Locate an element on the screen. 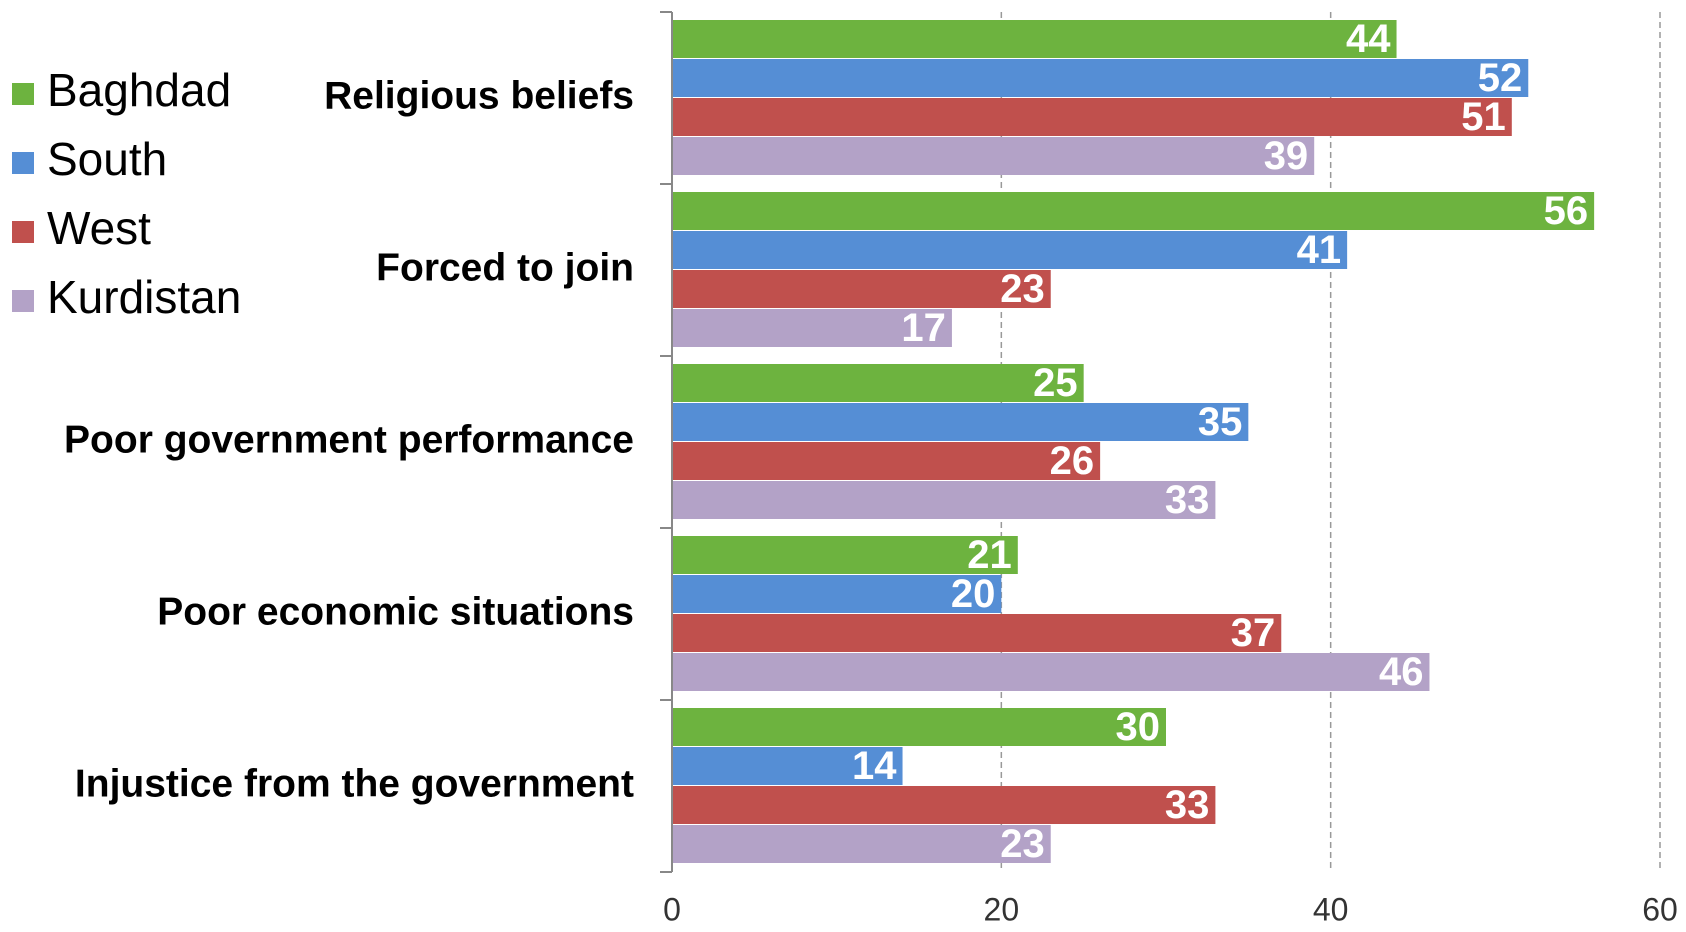  value-label: 35 is located at coordinates (1220, 422).